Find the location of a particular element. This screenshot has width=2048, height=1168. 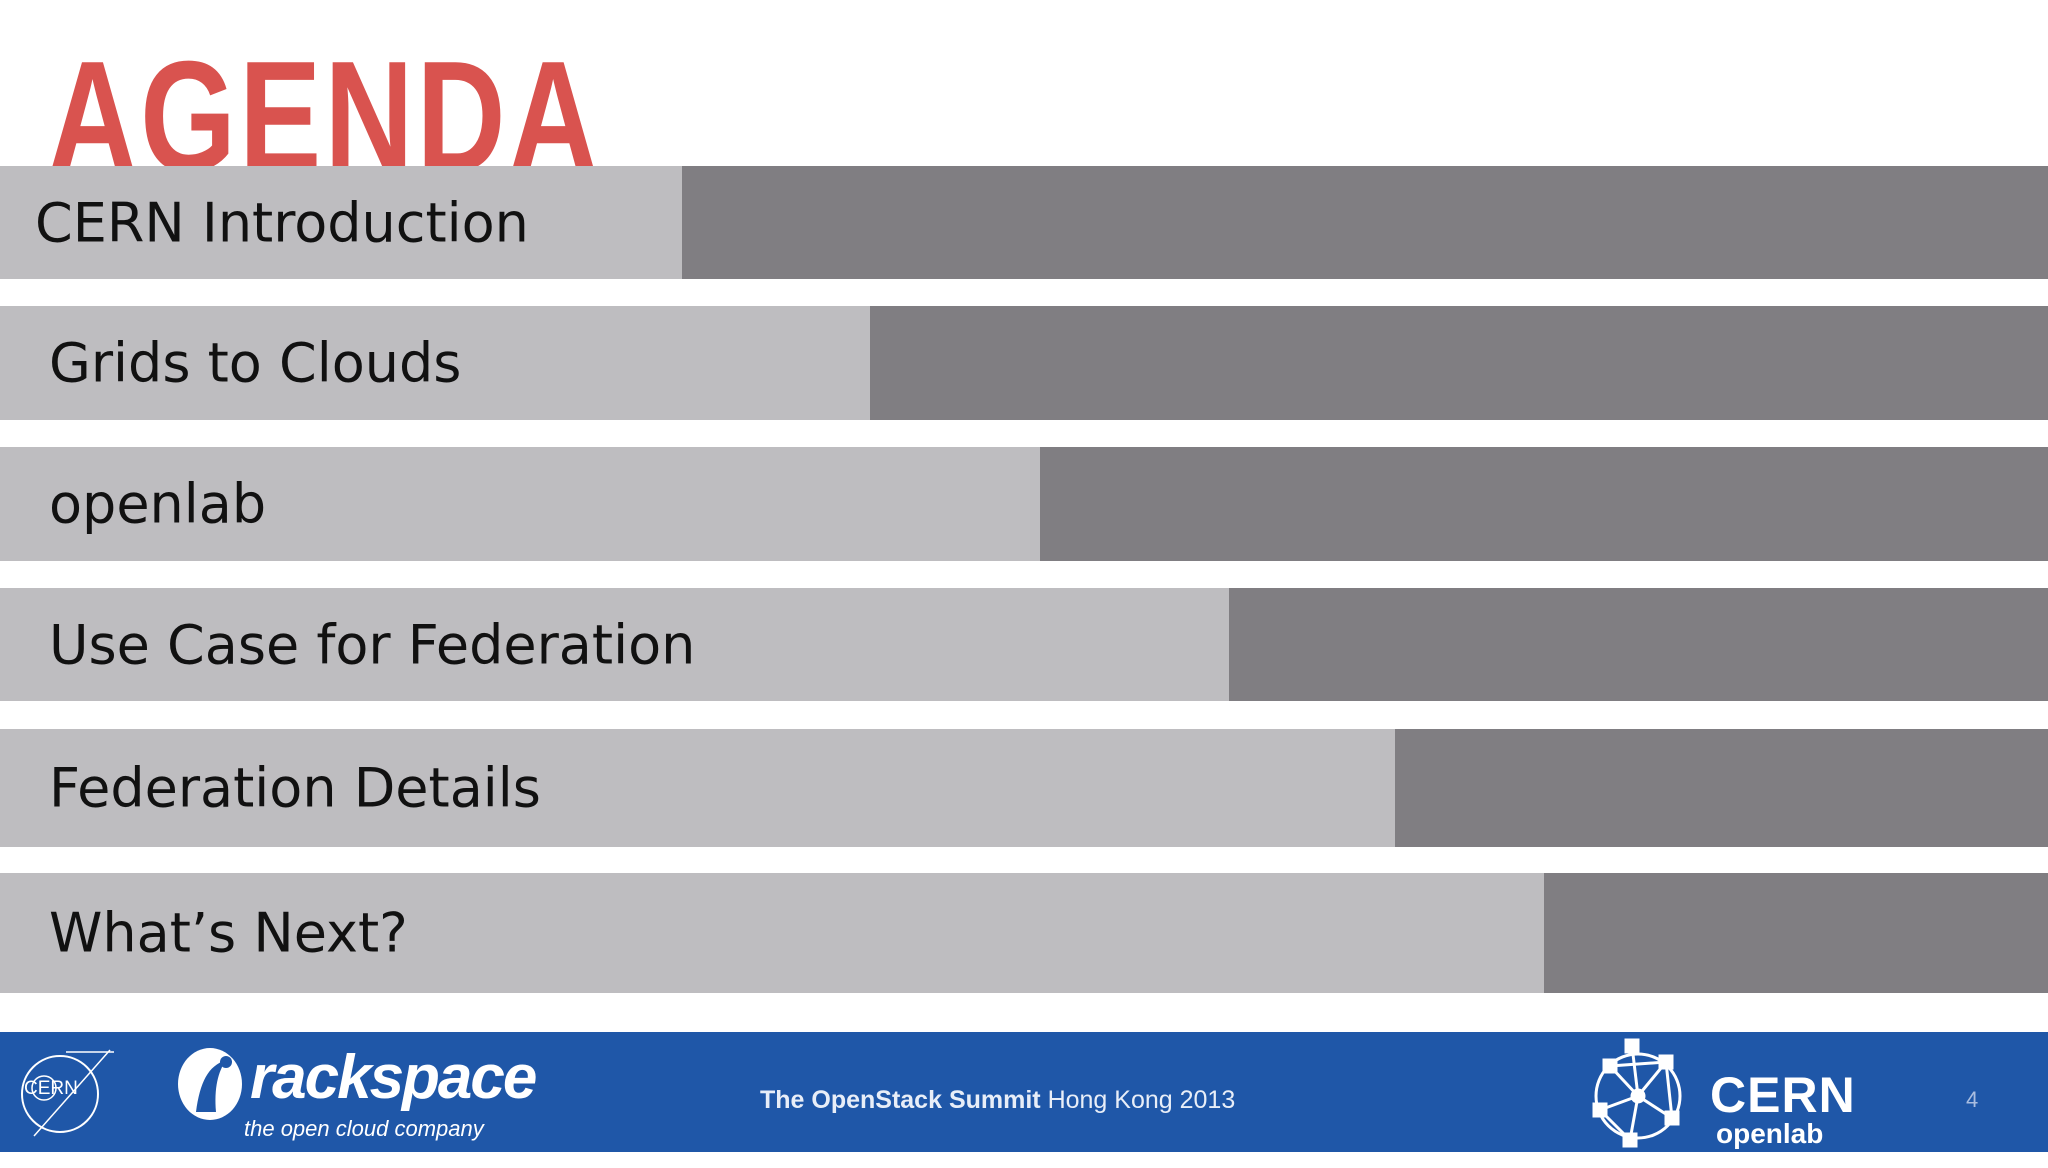

cern-logo-text: CERN is located at coordinates (51, 1088).